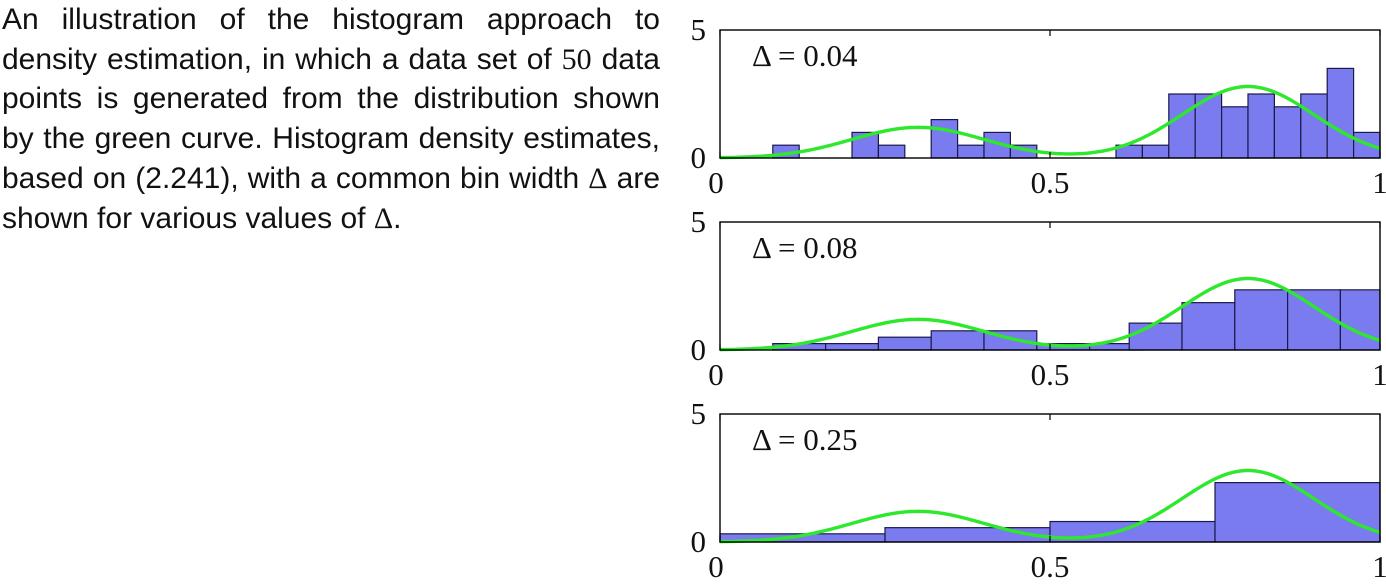  What do you see at coordinates (397, 218) in the screenshot?
I see `caption-text-4: .` at bounding box center [397, 218].